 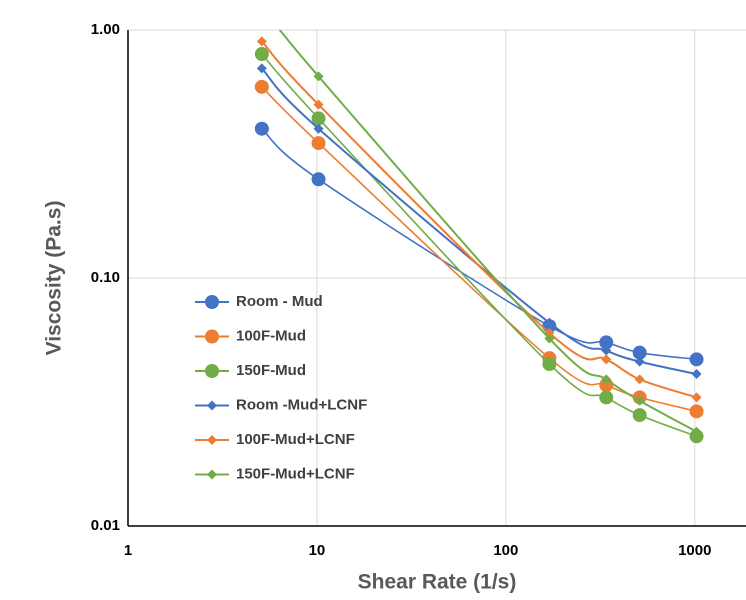 I want to click on x-tick-label: 1, so click(x=128, y=550).